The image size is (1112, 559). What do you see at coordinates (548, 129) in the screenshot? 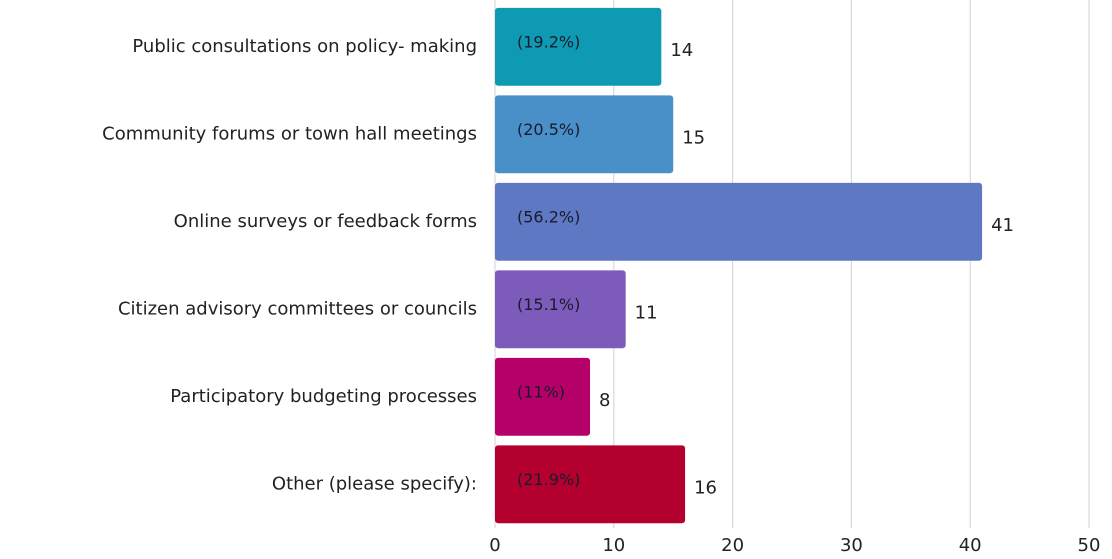
I see `percent-label: (20.5%)` at bounding box center [548, 129].